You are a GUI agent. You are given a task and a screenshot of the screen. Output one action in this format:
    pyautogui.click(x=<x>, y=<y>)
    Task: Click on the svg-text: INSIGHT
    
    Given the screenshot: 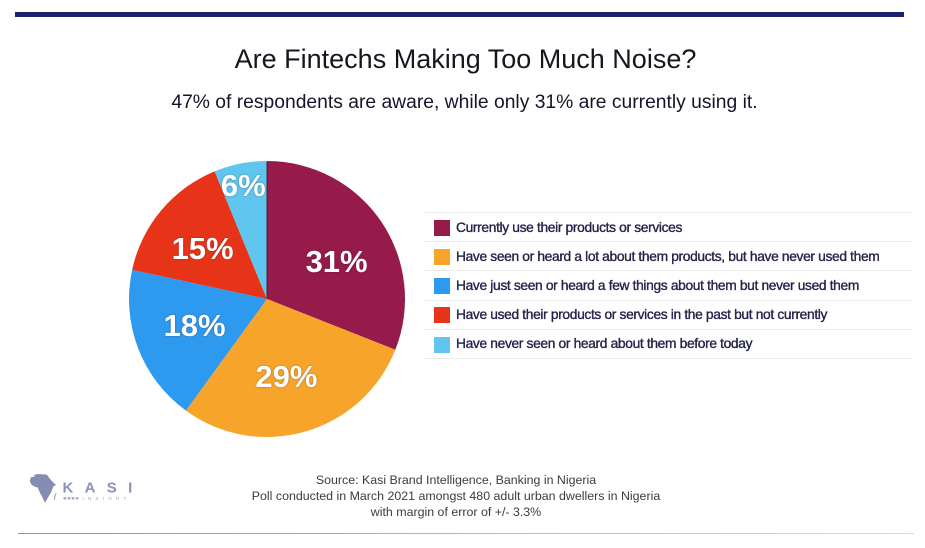 What is the action you would take?
    pyautogui.click(x=107, y=498)
    